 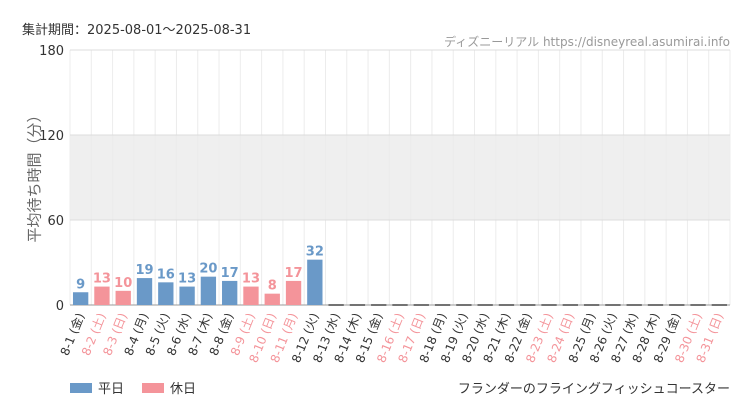 What do you see at coordinates (80, 284) in the screenshot?
I see `data-label: 9` at bounding box center [80, 284].